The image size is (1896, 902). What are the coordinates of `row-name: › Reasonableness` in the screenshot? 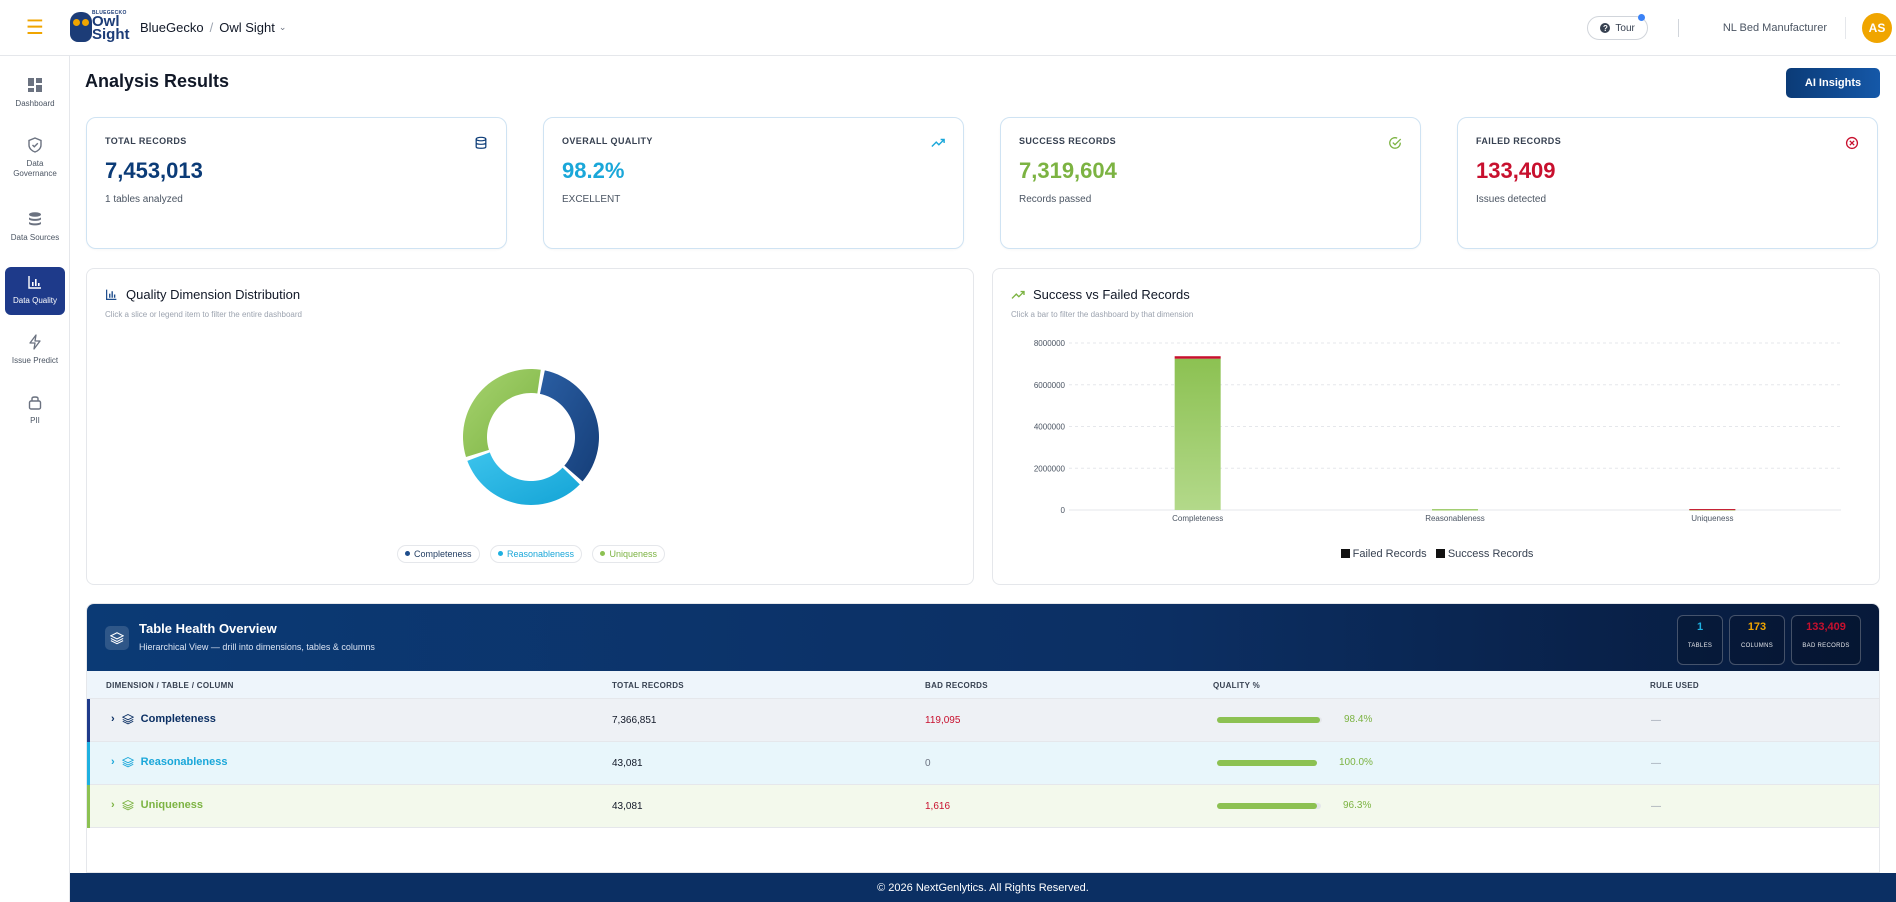 It's located at (169, 762).